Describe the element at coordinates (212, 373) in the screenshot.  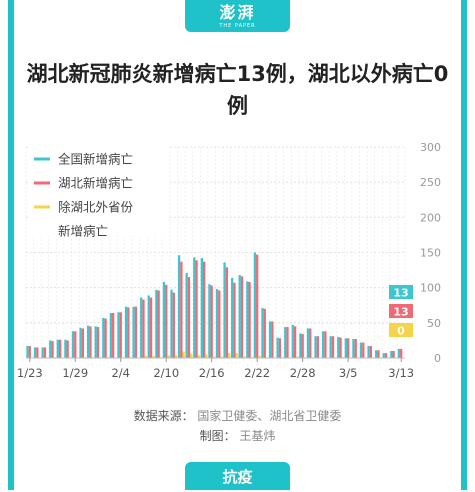
I see `x-tick-label: 2/16` at that location.